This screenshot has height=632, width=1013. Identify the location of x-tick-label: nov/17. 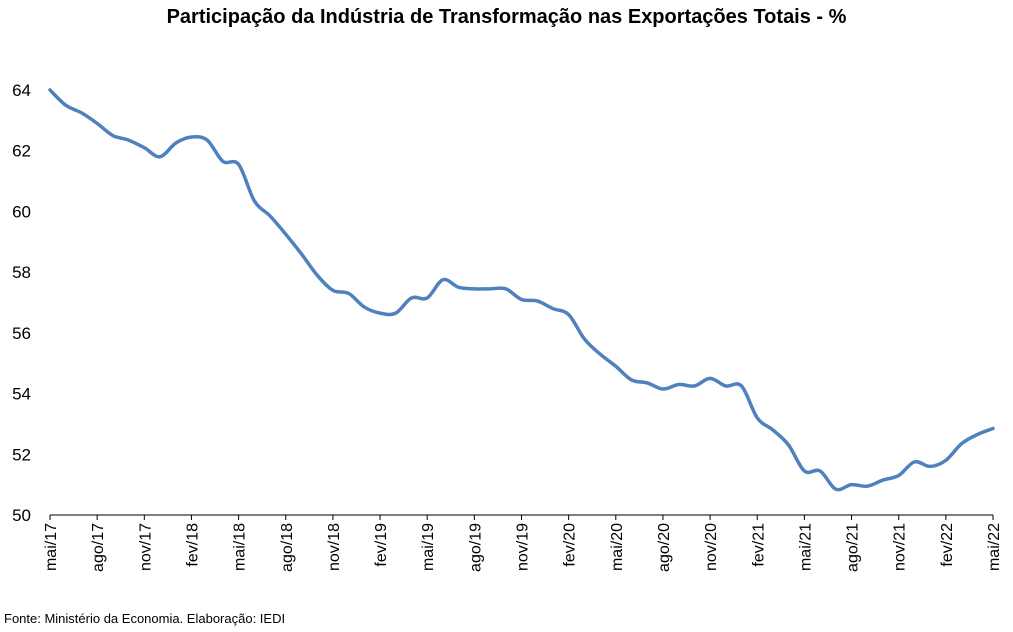
(145, 547).